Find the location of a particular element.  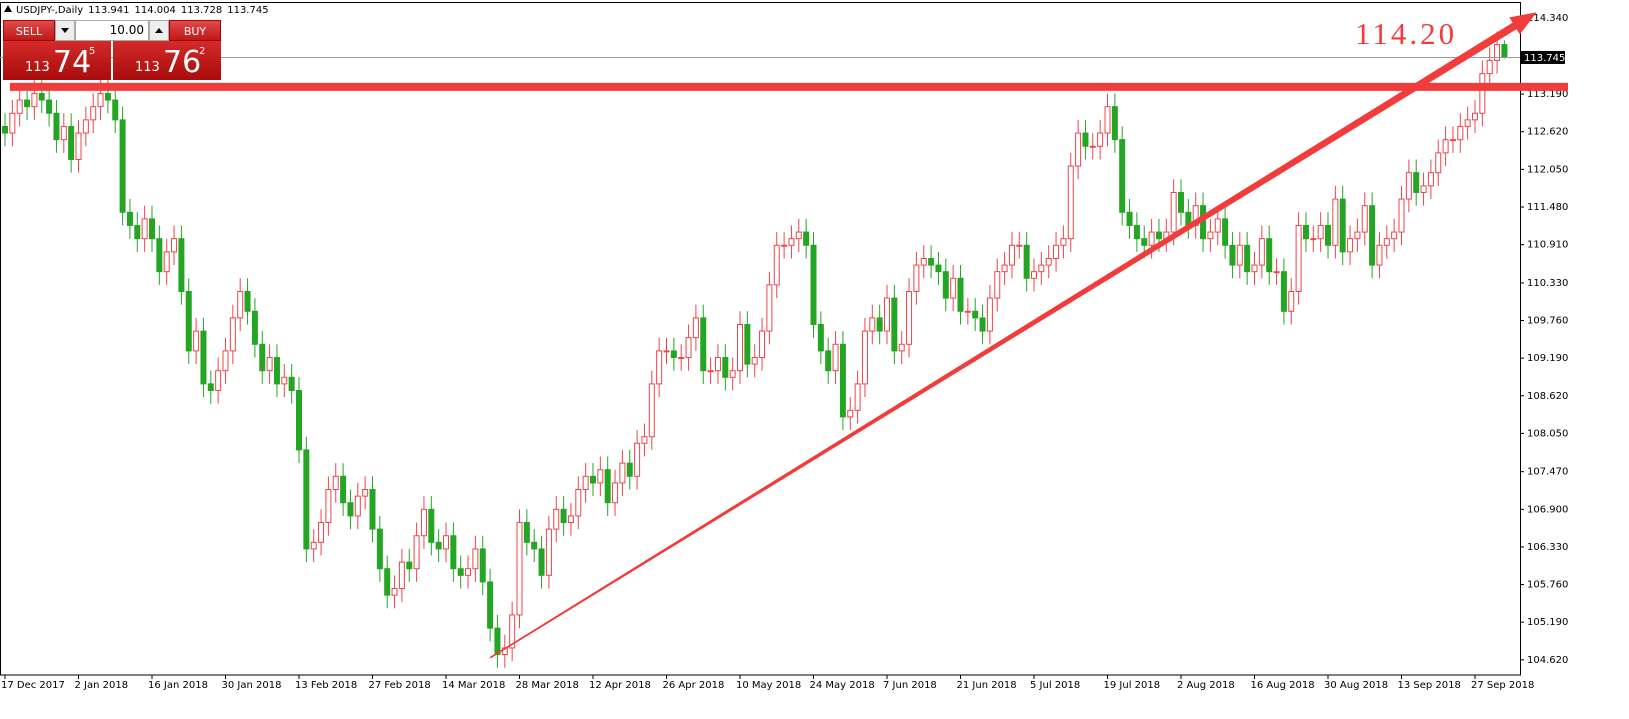

bid-price: 113 74 5 is located at coordinates (57, 60).